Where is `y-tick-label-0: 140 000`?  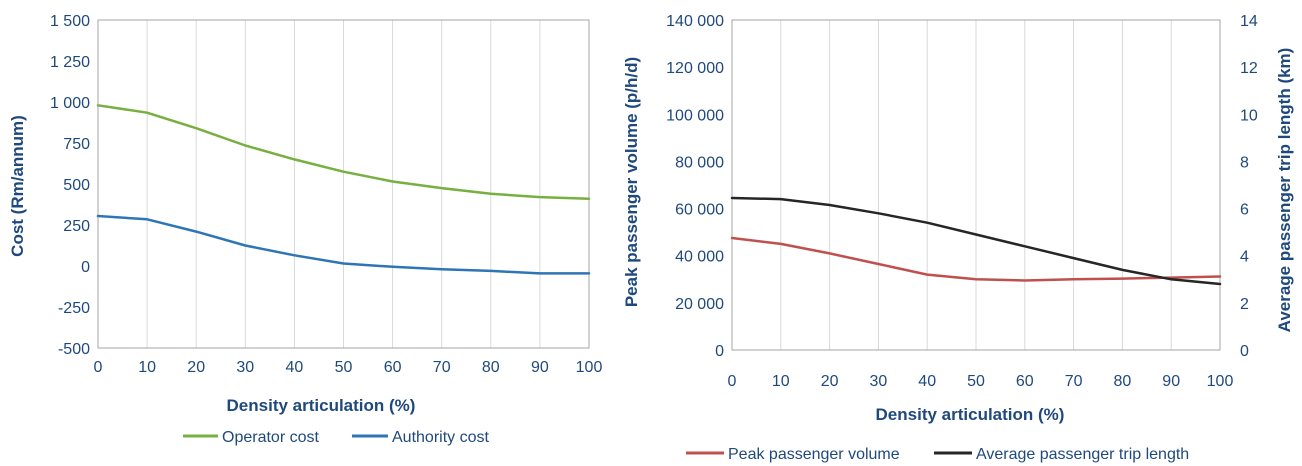 y-tick-label-0: 140 000 is located at coordinates (695, 21).